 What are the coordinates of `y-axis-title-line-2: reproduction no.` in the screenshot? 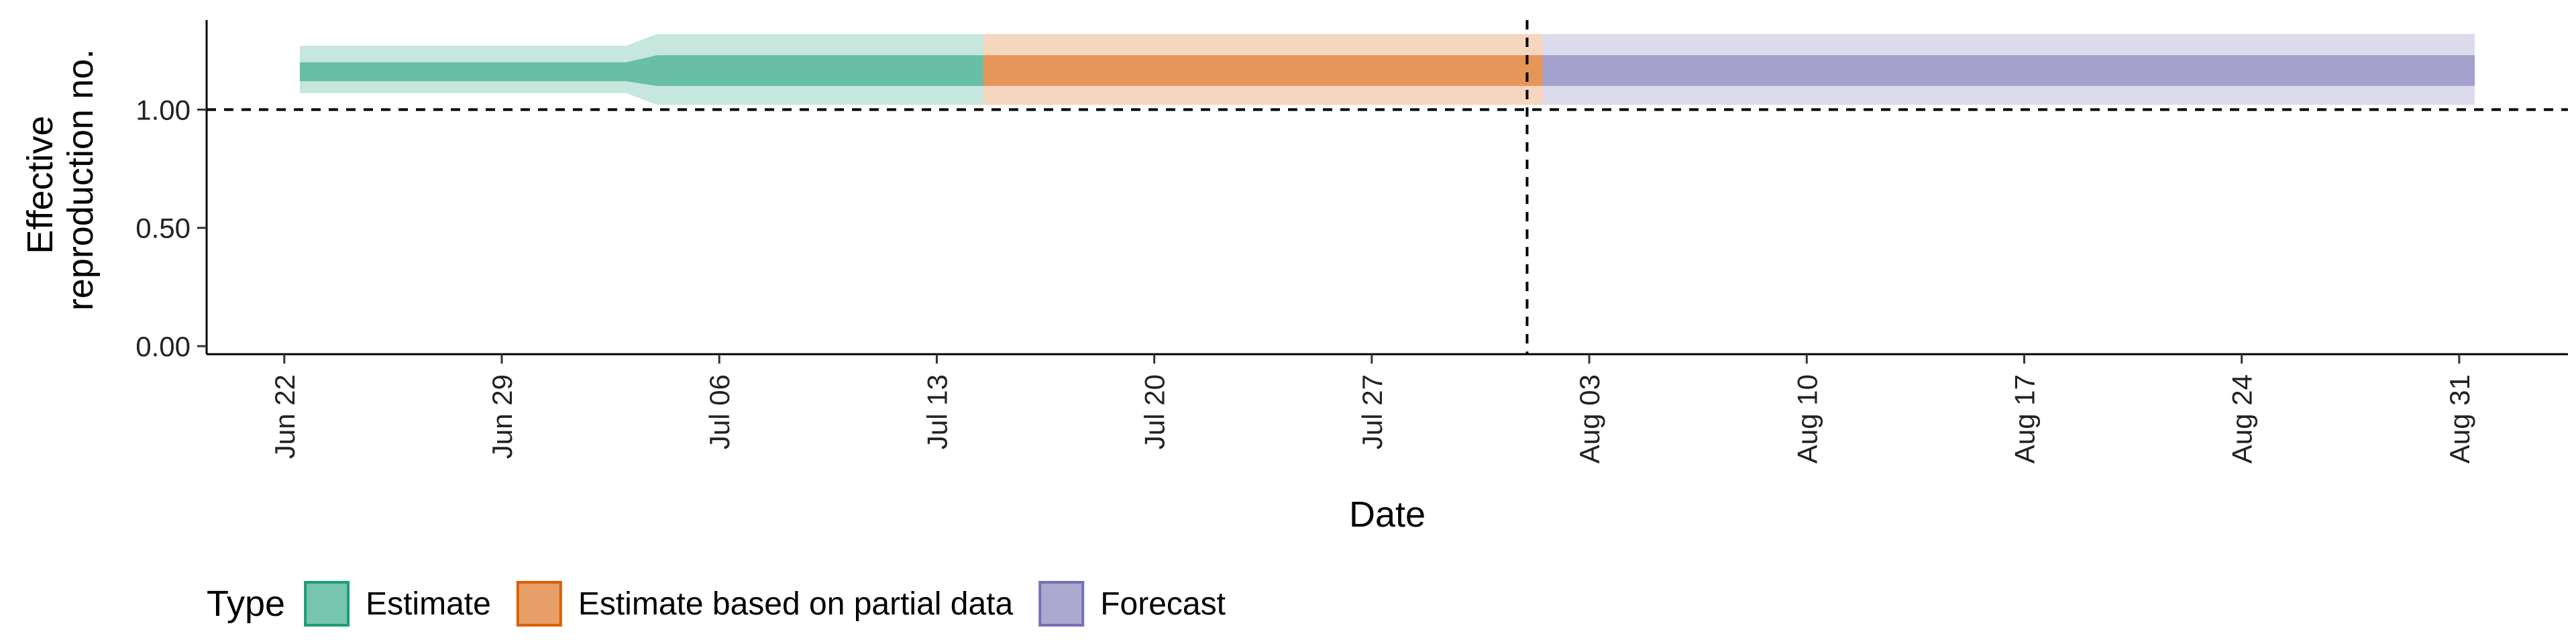 It's located at (80, 180).